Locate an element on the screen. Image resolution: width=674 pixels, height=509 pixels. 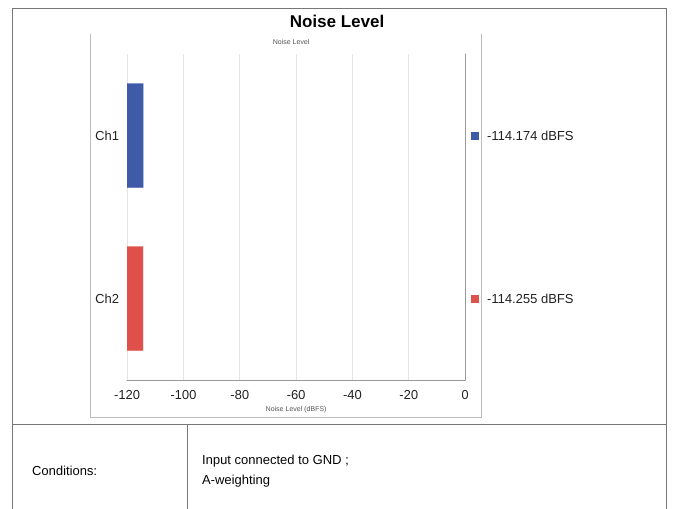
y-tick-label: Ch2 is located at coordinates (107, 298).